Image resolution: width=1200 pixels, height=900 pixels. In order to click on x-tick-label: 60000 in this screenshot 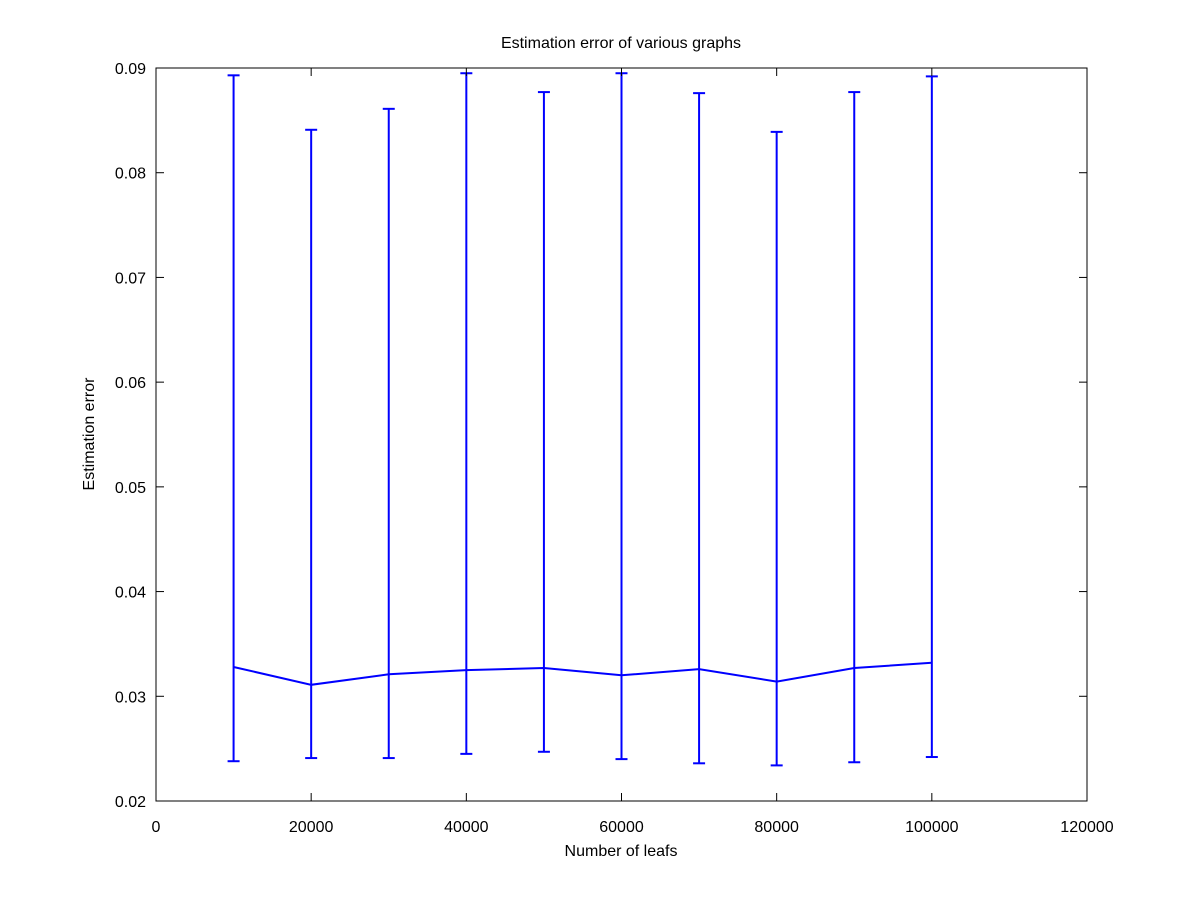, I will do `click(621, 827)`.